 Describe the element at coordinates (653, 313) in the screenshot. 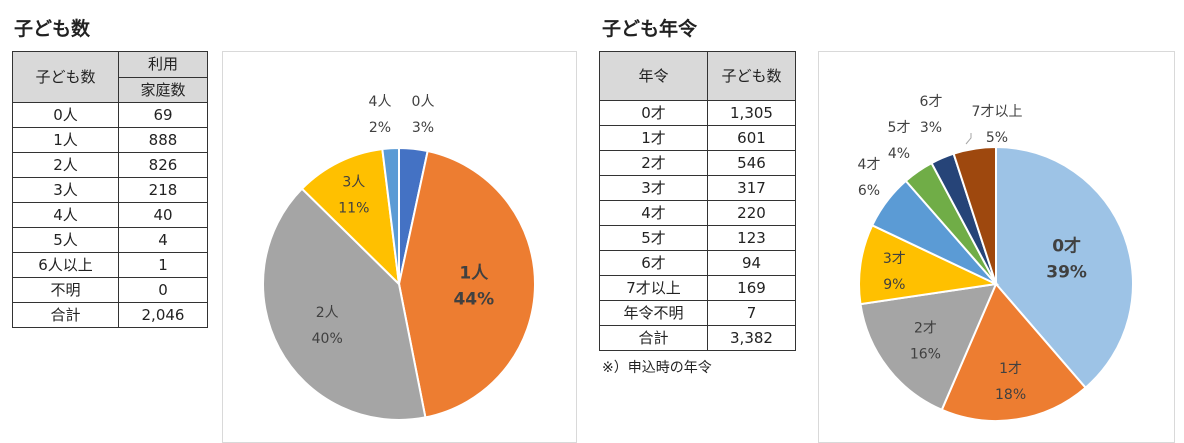

I see `table-cell: 年令不明` at that location.